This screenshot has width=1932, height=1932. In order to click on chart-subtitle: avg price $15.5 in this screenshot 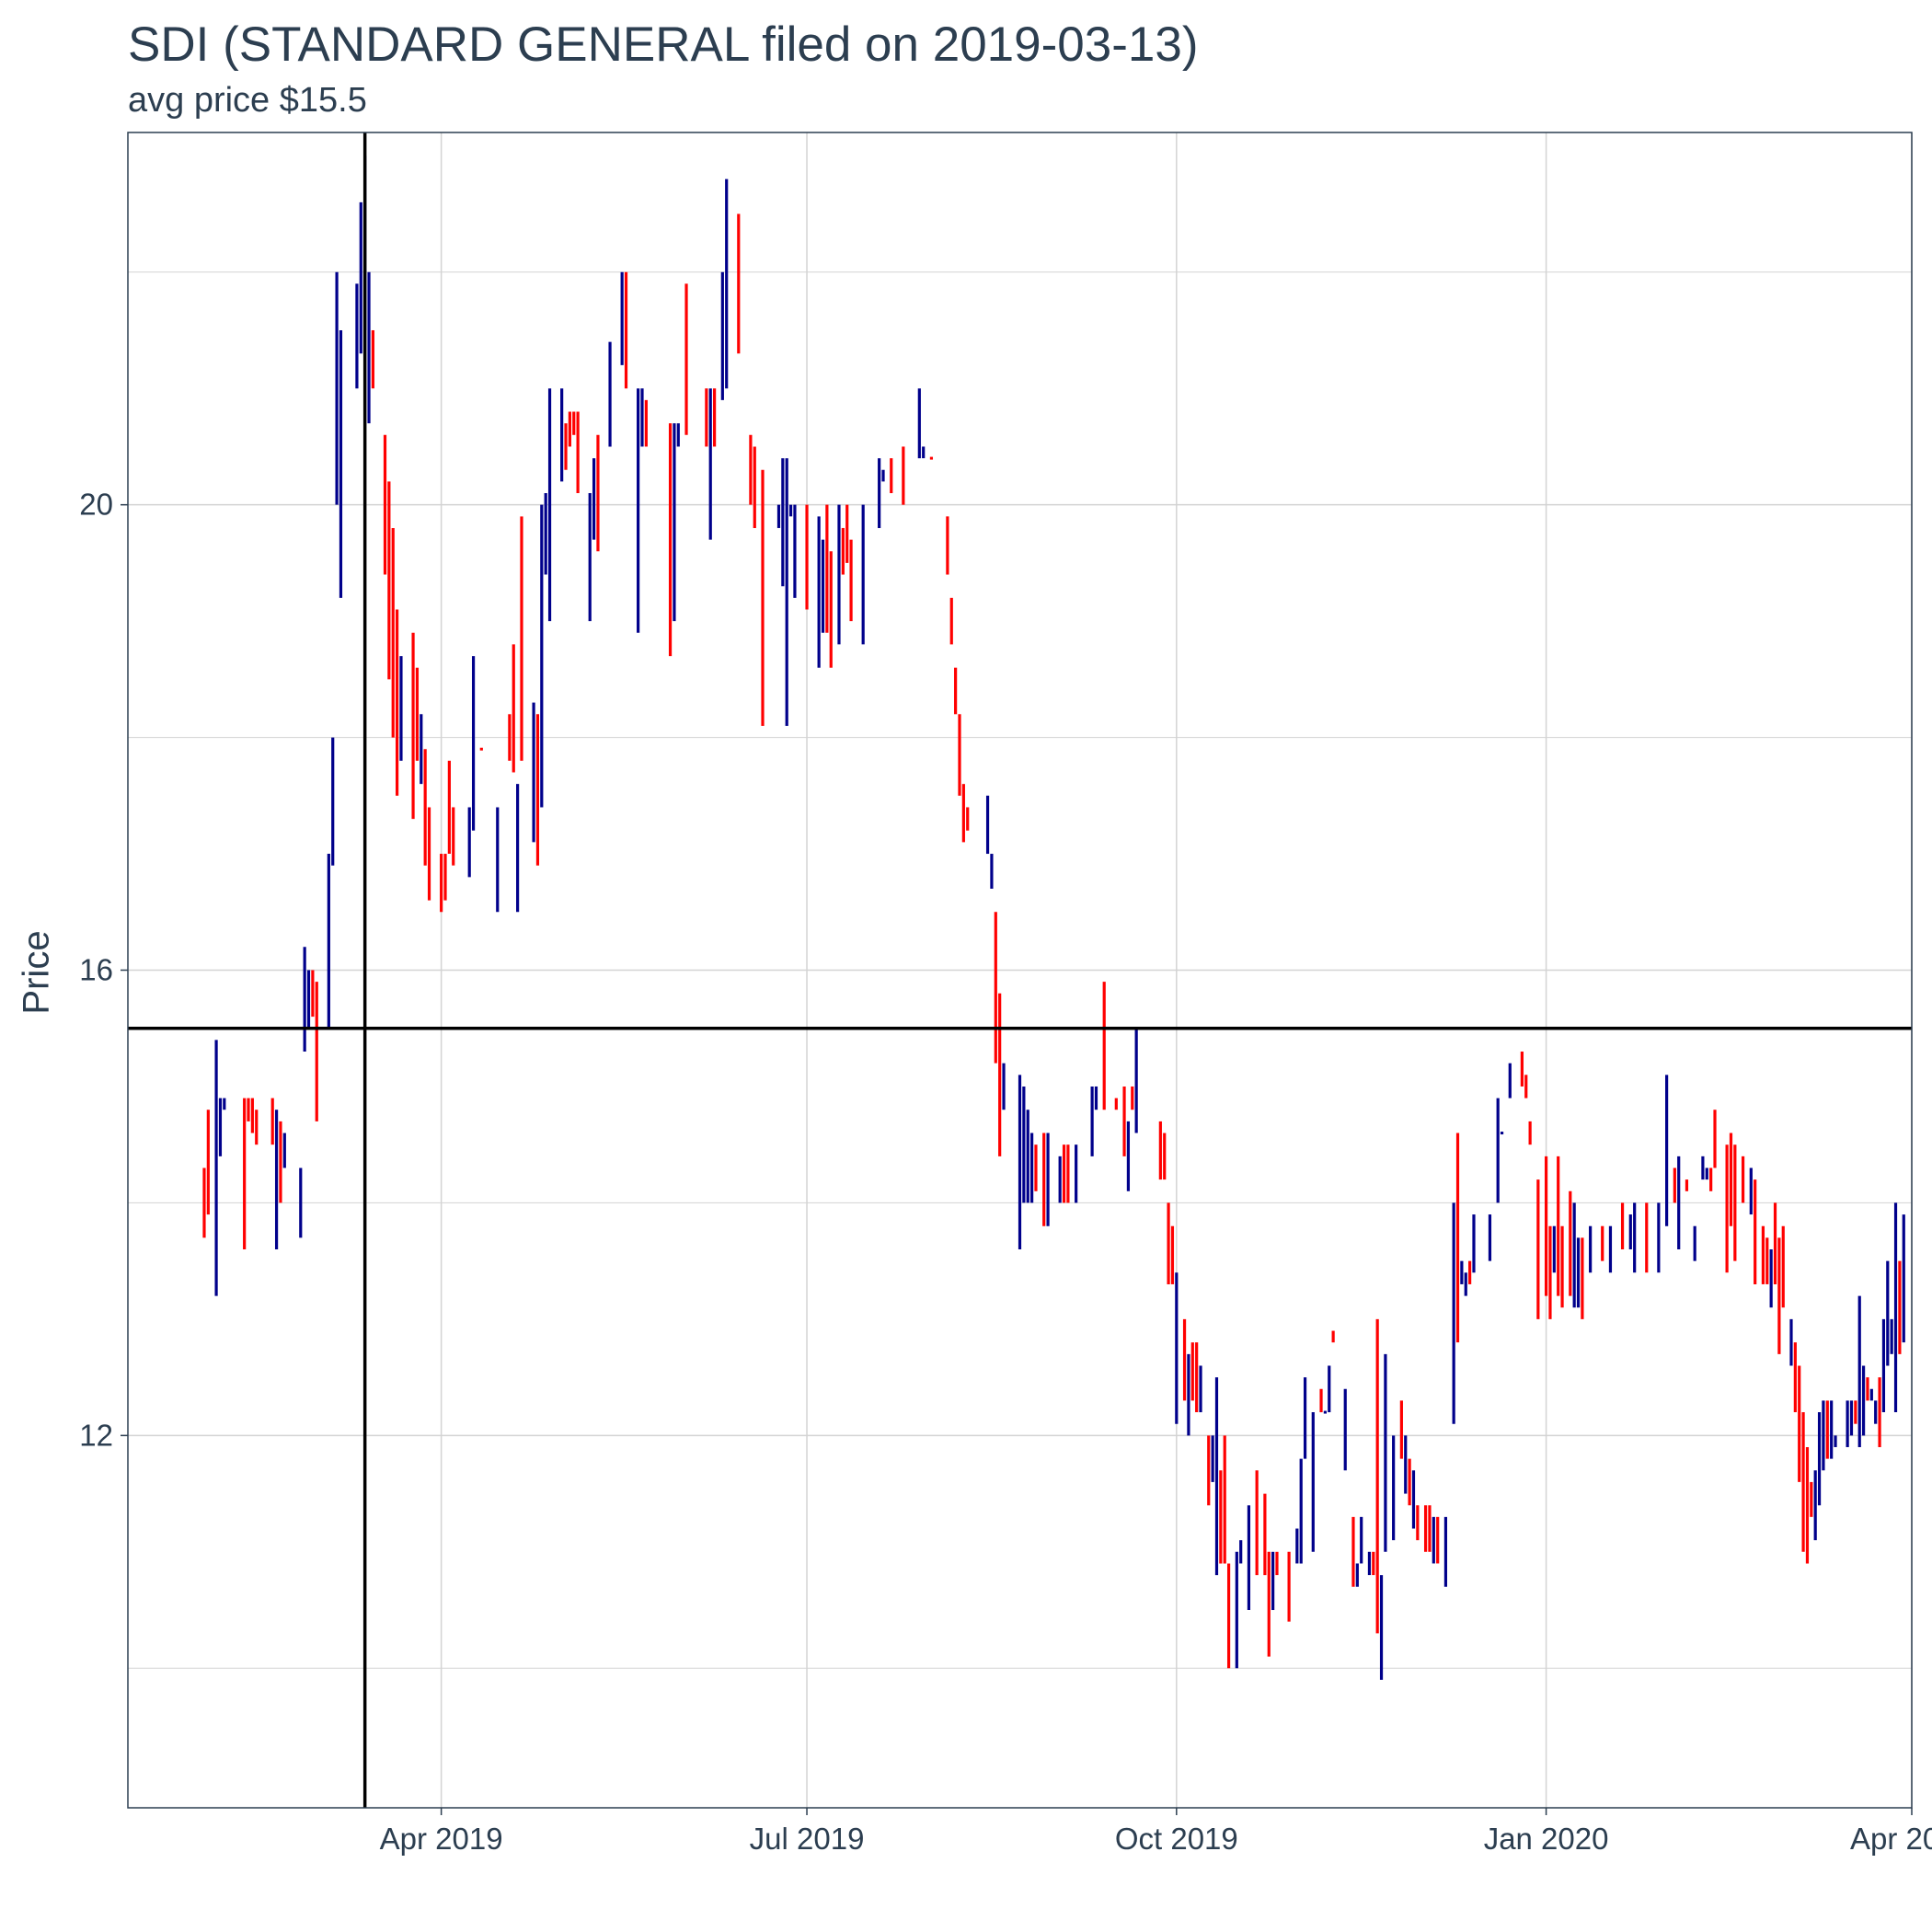, I will do `click(247, 100)`.